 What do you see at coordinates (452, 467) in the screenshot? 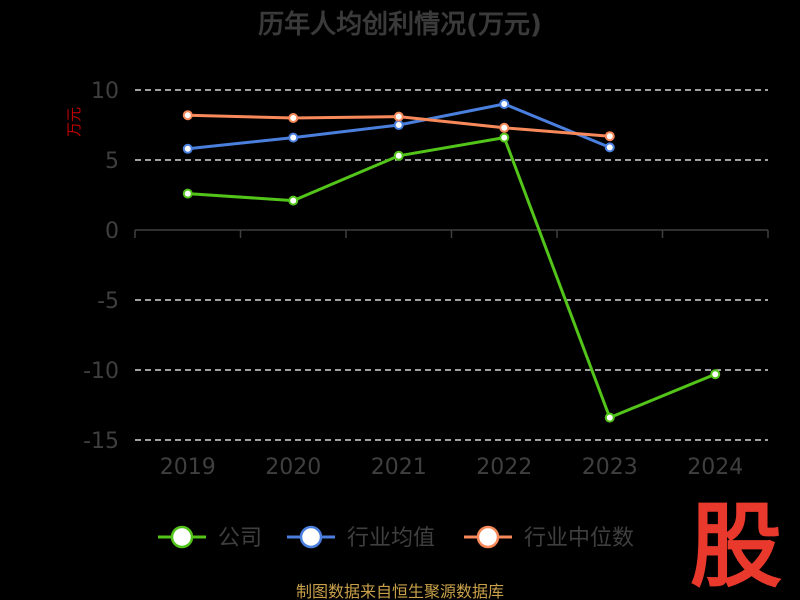
I see `x-axis-ticks: 2019 2020 2021 2022 2023 2024` at bounding box center [452, 467].